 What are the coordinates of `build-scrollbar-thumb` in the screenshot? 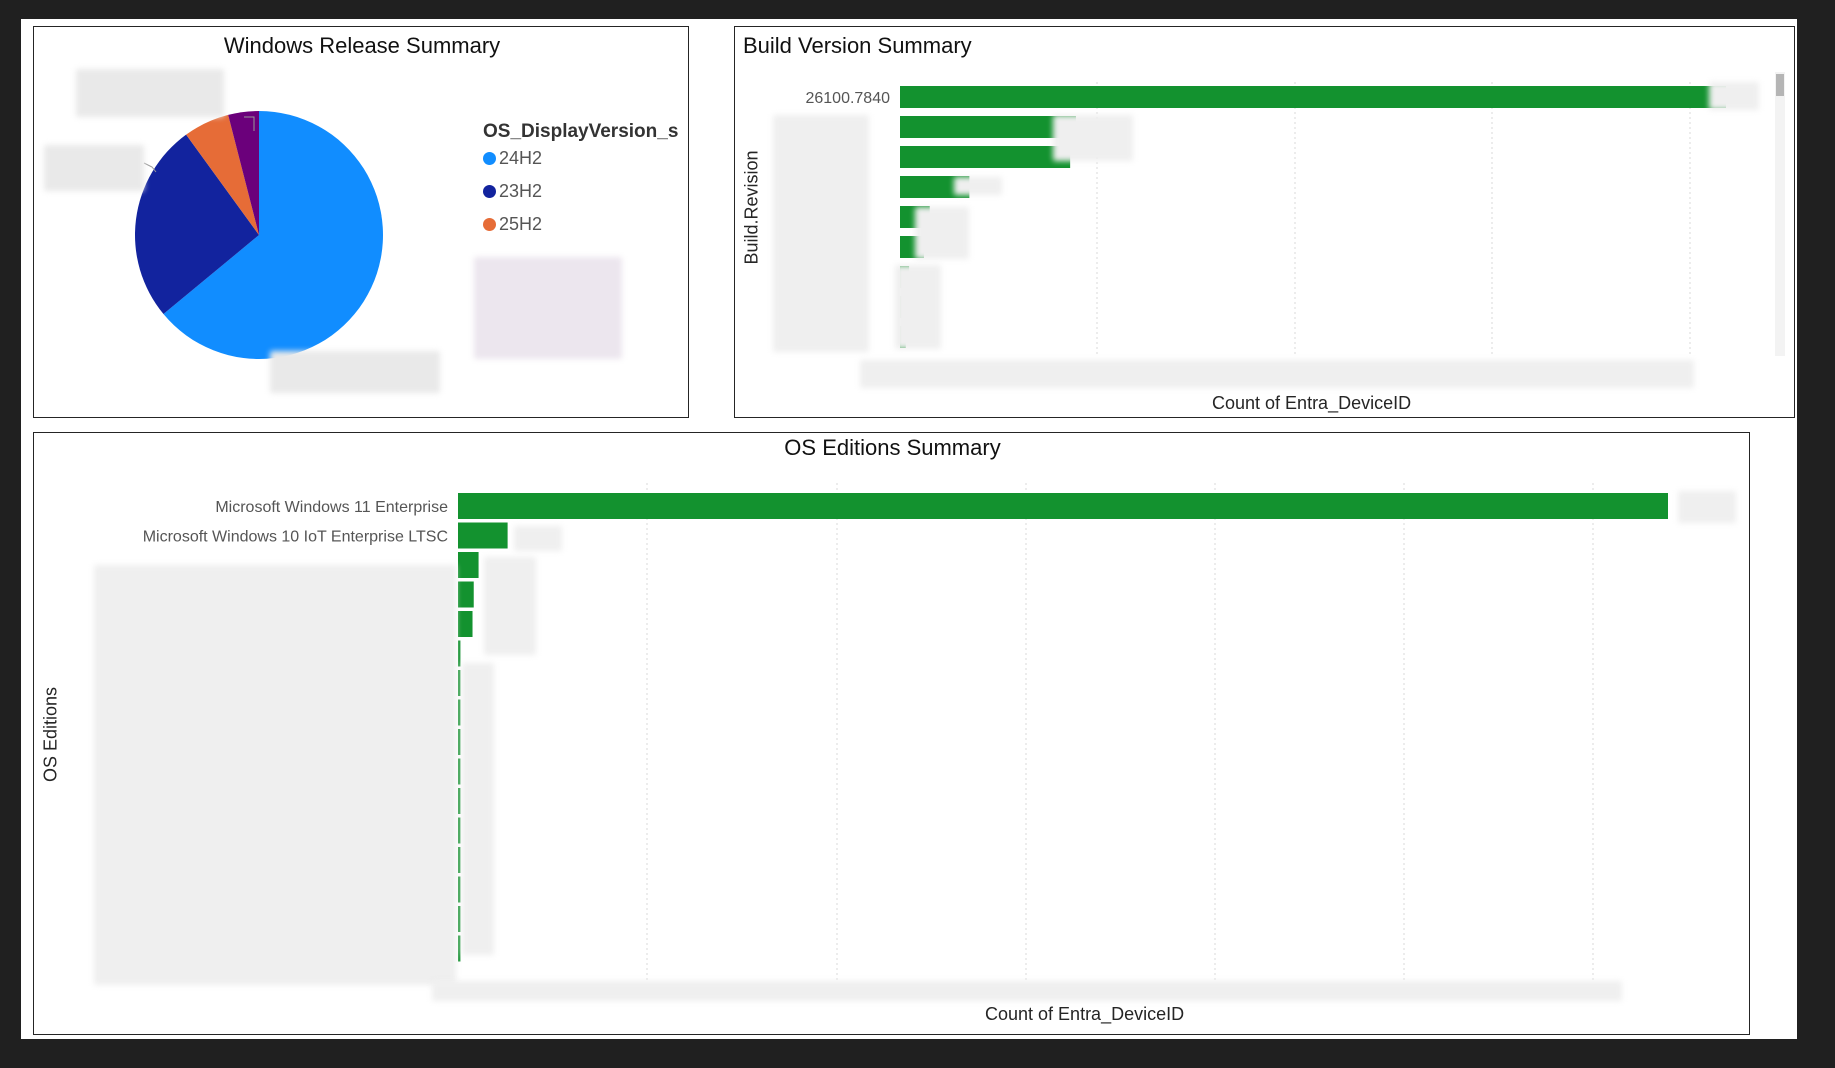 It's located at (1780, 85).